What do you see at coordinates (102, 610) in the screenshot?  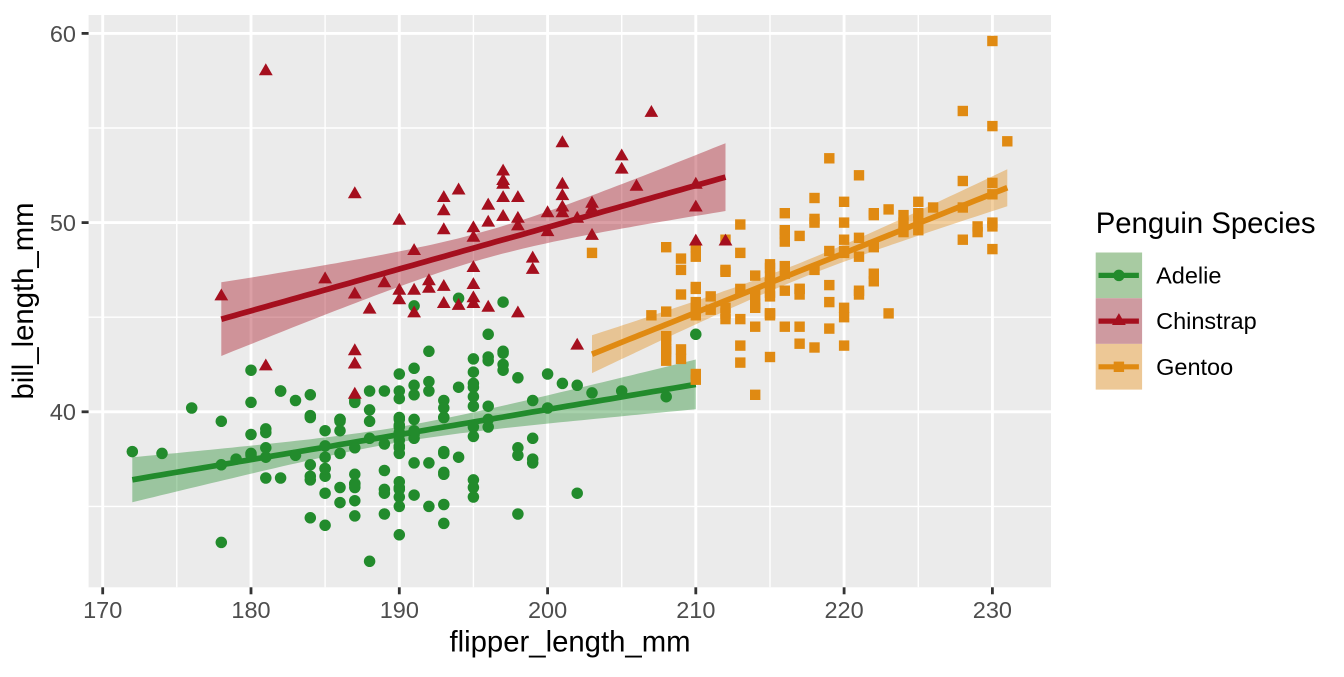 I see `svg-text: 170` at bounding box center [102, 610].